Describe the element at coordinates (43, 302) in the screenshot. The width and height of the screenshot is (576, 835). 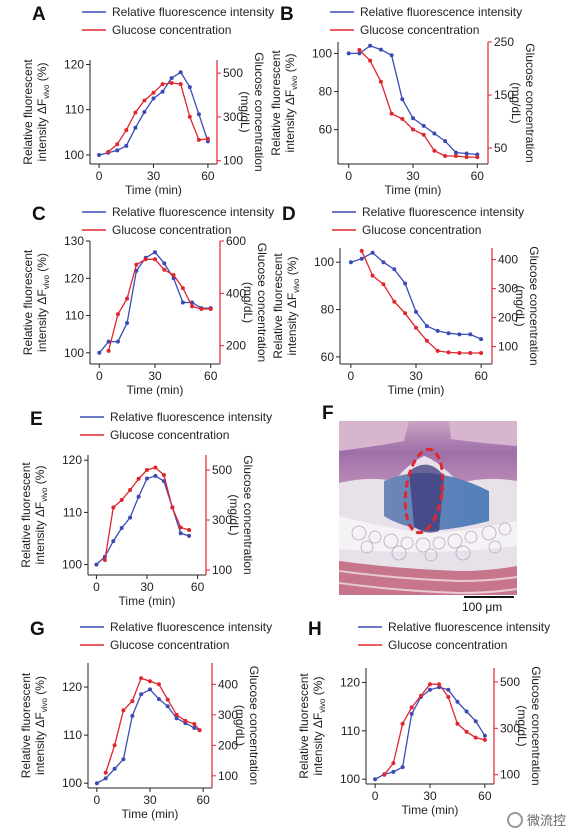
I see `y-axis-label-line2: intensity ΔFvivo (%)` at that location.